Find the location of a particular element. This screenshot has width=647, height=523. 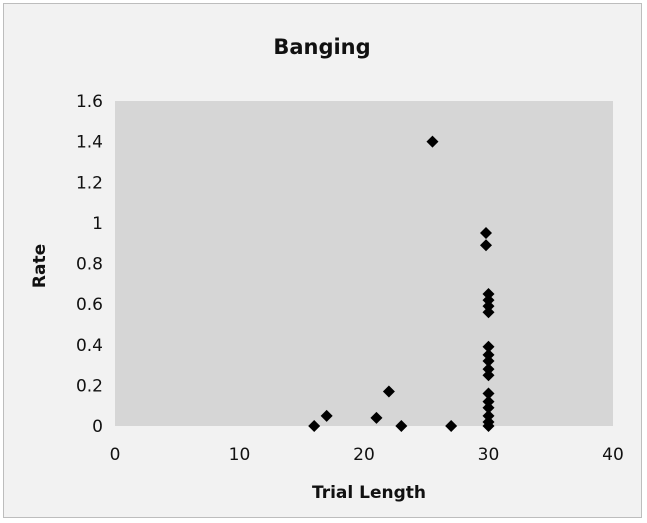

chart-title: Banging is located at coordinates (321, 47).